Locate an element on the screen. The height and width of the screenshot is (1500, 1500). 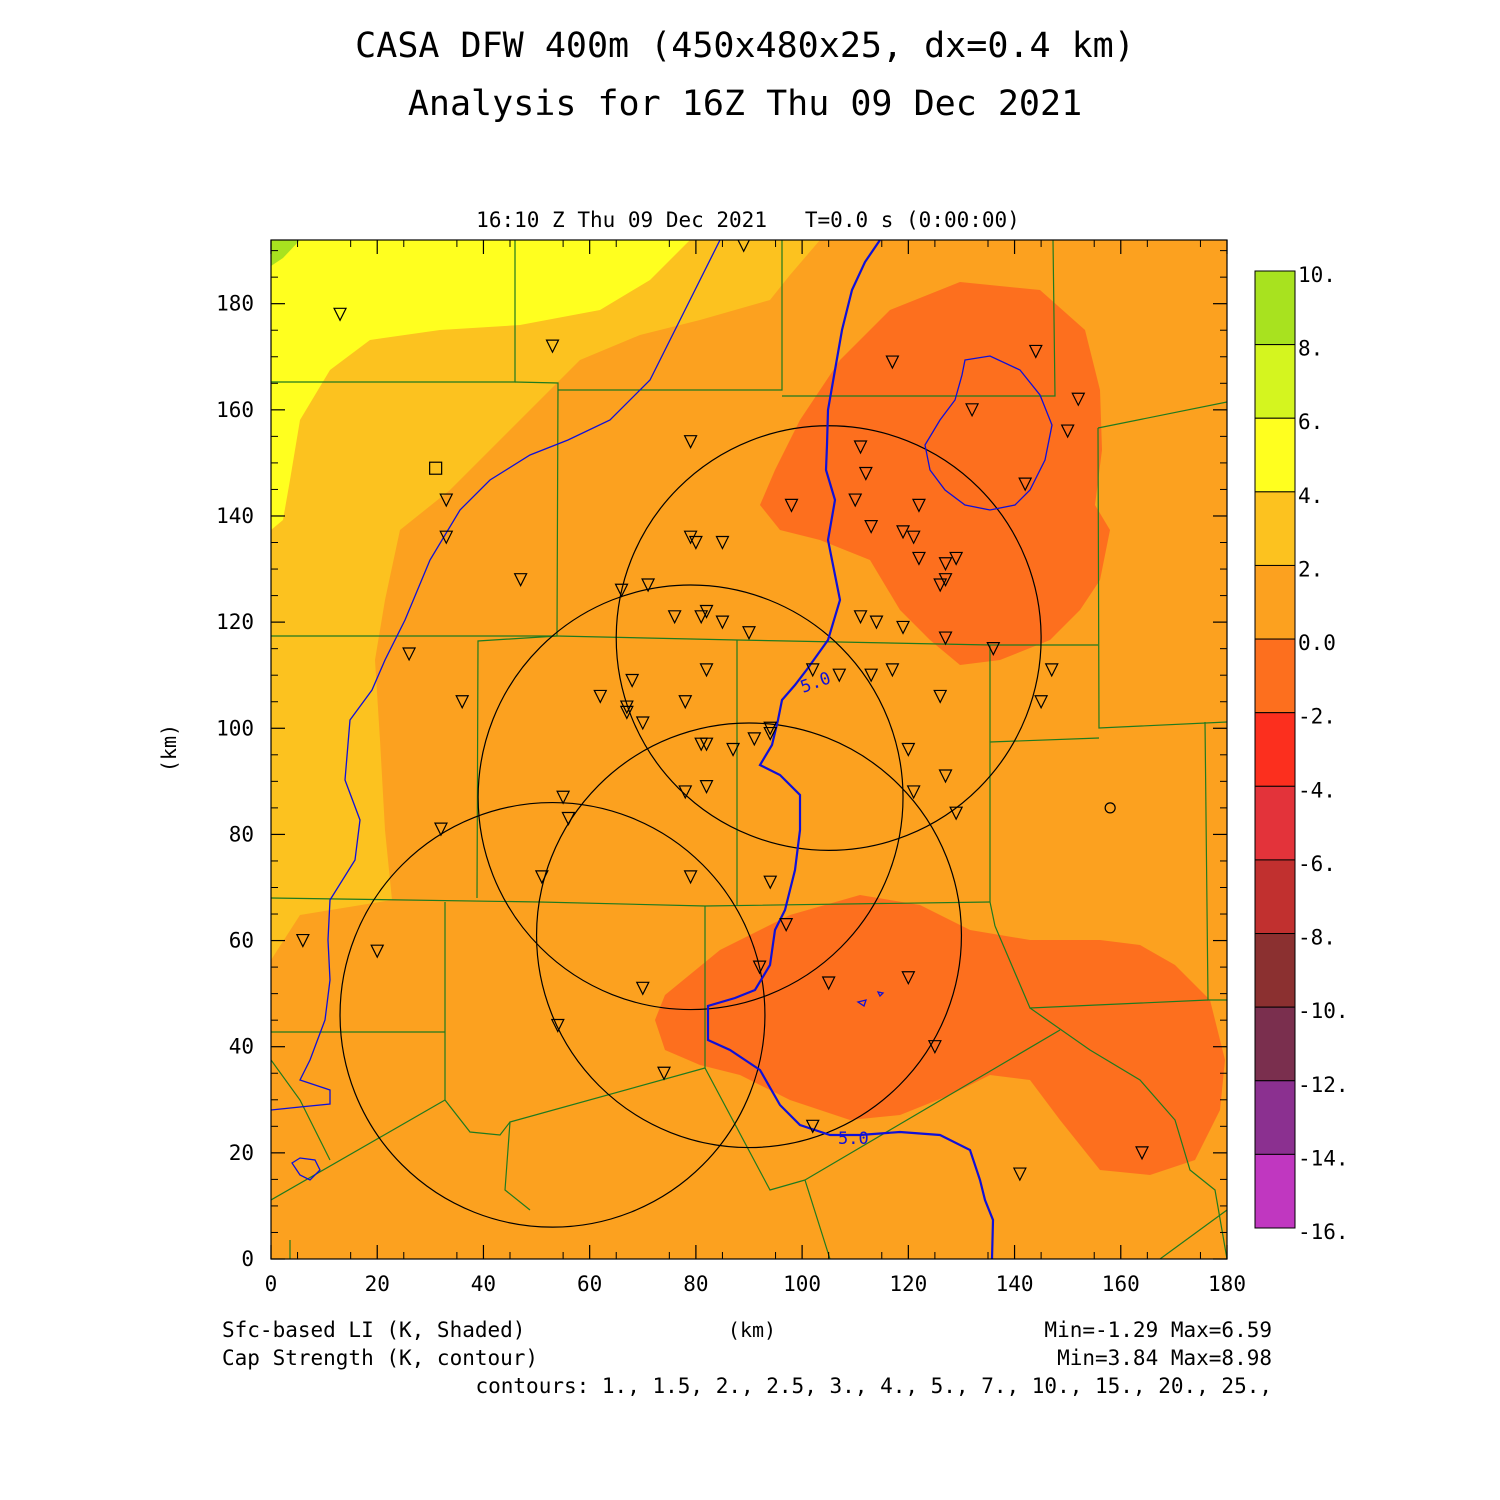
circle-marker is located at coordinates (1110, 808).